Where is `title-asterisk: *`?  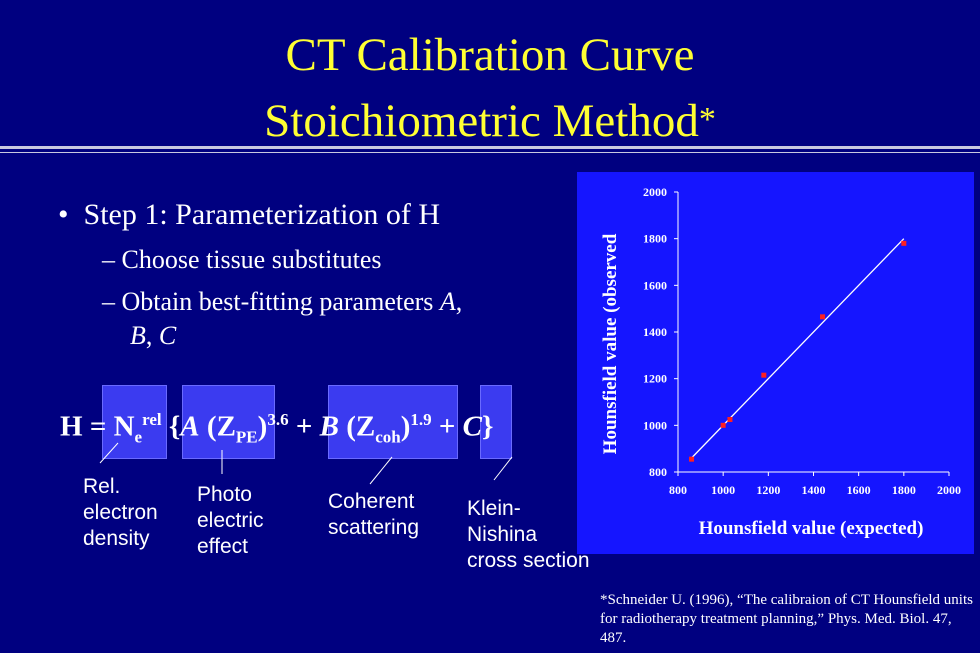
title-asterisk: * is located at coordinates (707, 119).